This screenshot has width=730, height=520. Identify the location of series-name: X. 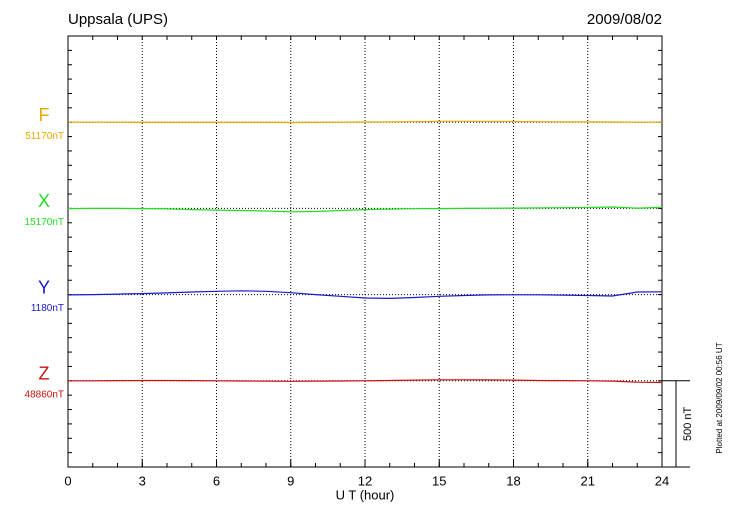
(44, 201).